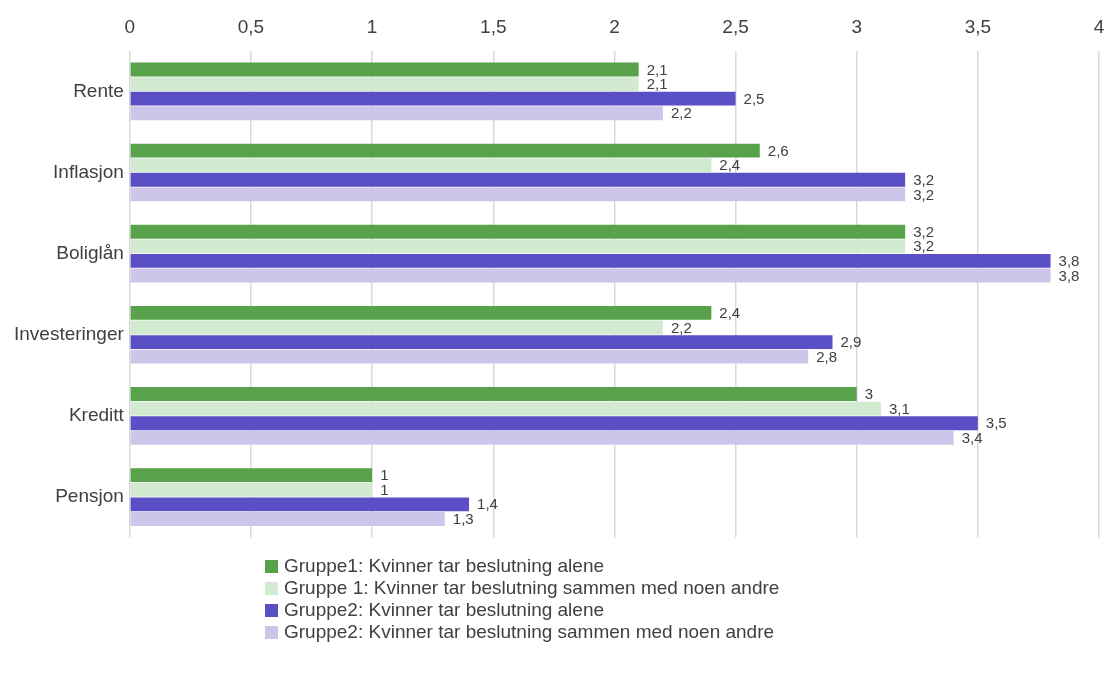 This screenshot has height=684, width=1119. I want to click on data-label: 3, so click(869, 394).